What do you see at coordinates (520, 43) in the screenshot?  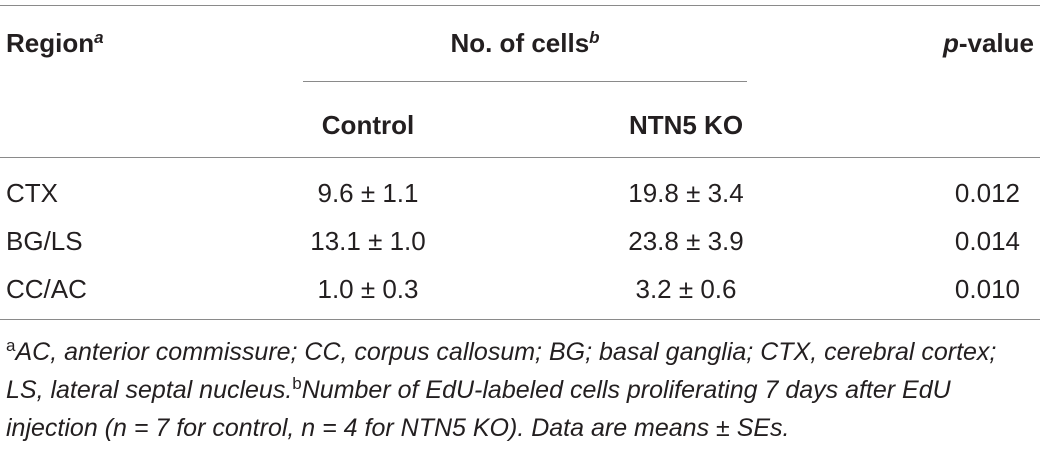 I see `header-cells-label: No. of cells` at bounding box center [520, 43].